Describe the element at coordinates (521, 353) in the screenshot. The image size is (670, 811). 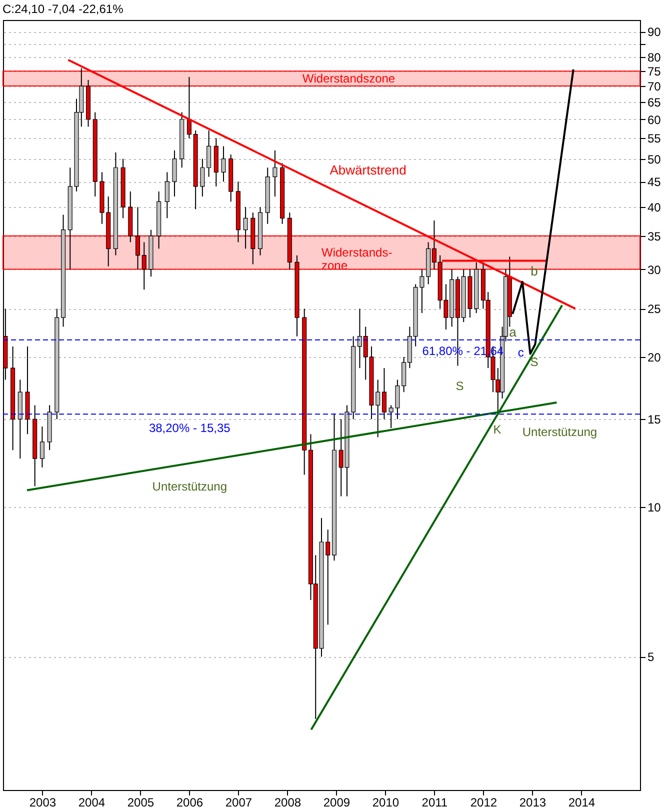
I see `annotation: c` at that location.